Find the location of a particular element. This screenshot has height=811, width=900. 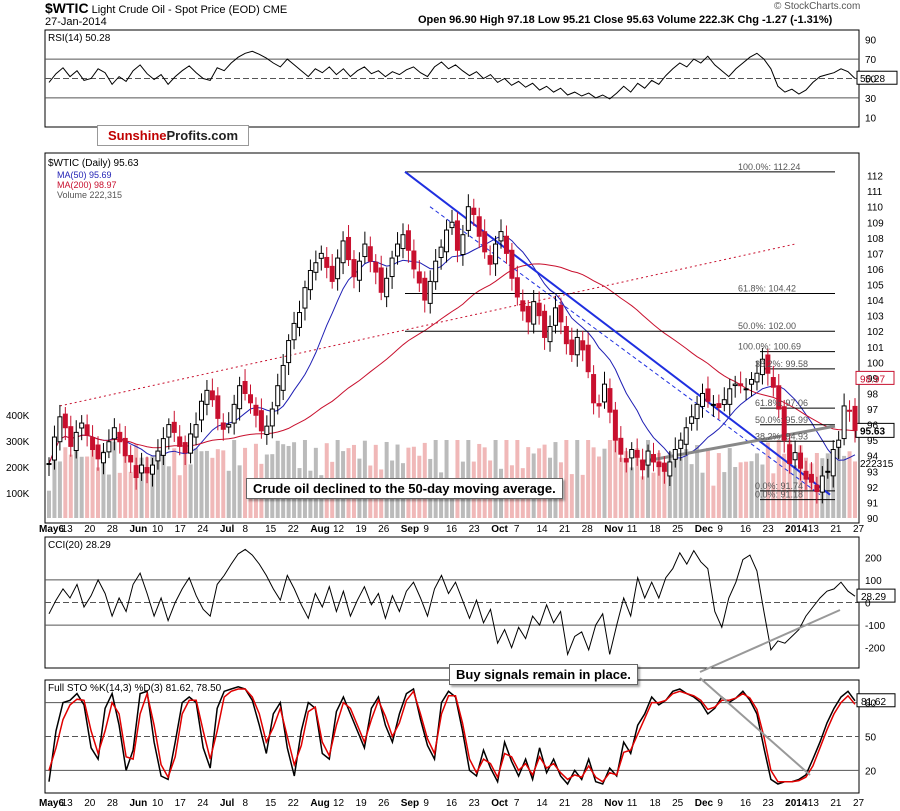

cci-y-tick: -100 is located at coordinates (875, 626).